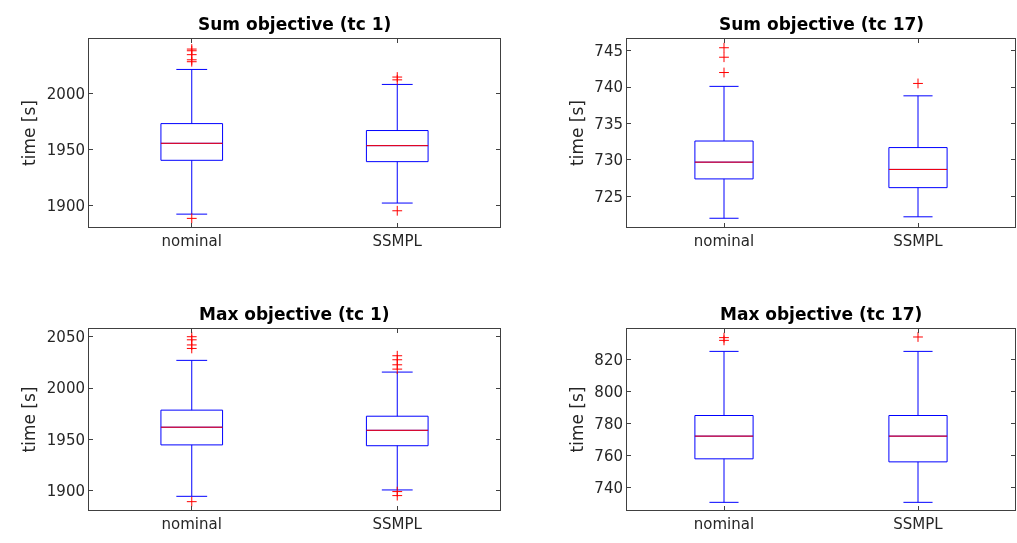 This screenshot has width=1017, height=543. Describe the element at coordinates (608, 160) in the screenshot. I see `y-tick-label: 730` at that location.